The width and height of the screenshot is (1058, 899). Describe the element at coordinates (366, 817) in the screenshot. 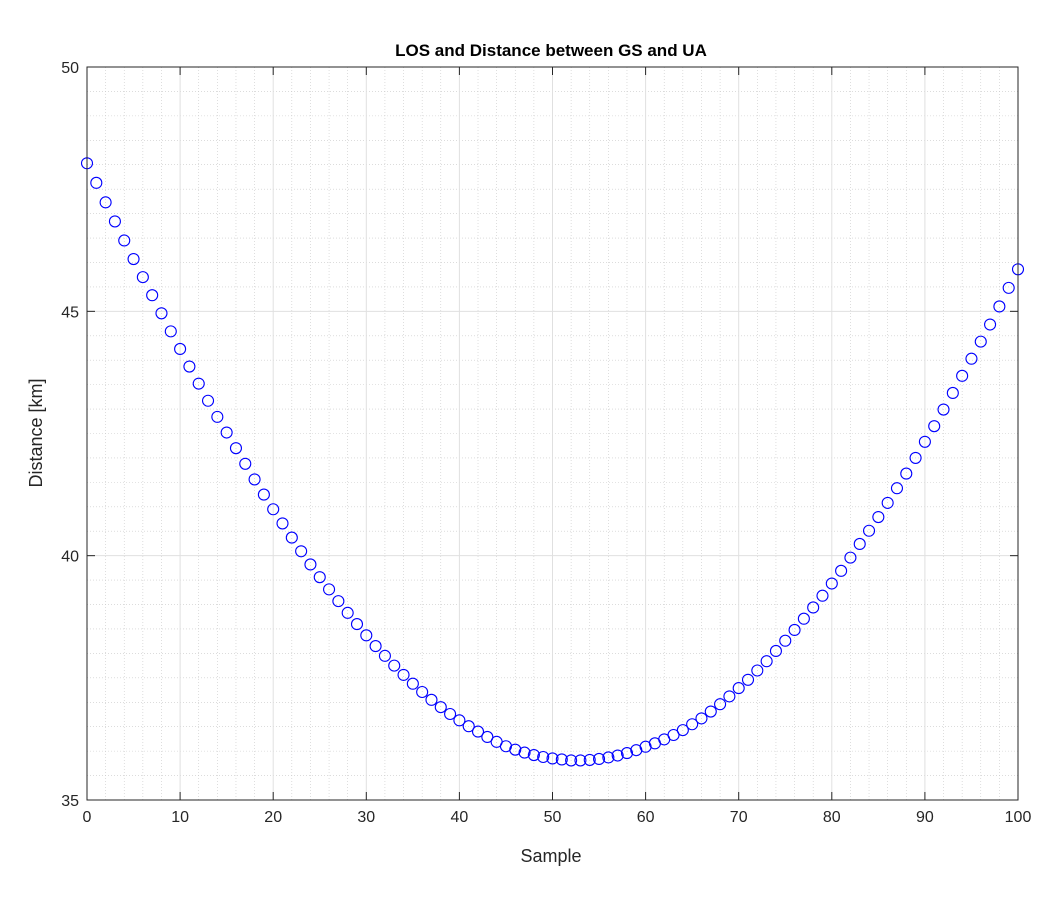

I see `x-tick-label: 30` at that location.